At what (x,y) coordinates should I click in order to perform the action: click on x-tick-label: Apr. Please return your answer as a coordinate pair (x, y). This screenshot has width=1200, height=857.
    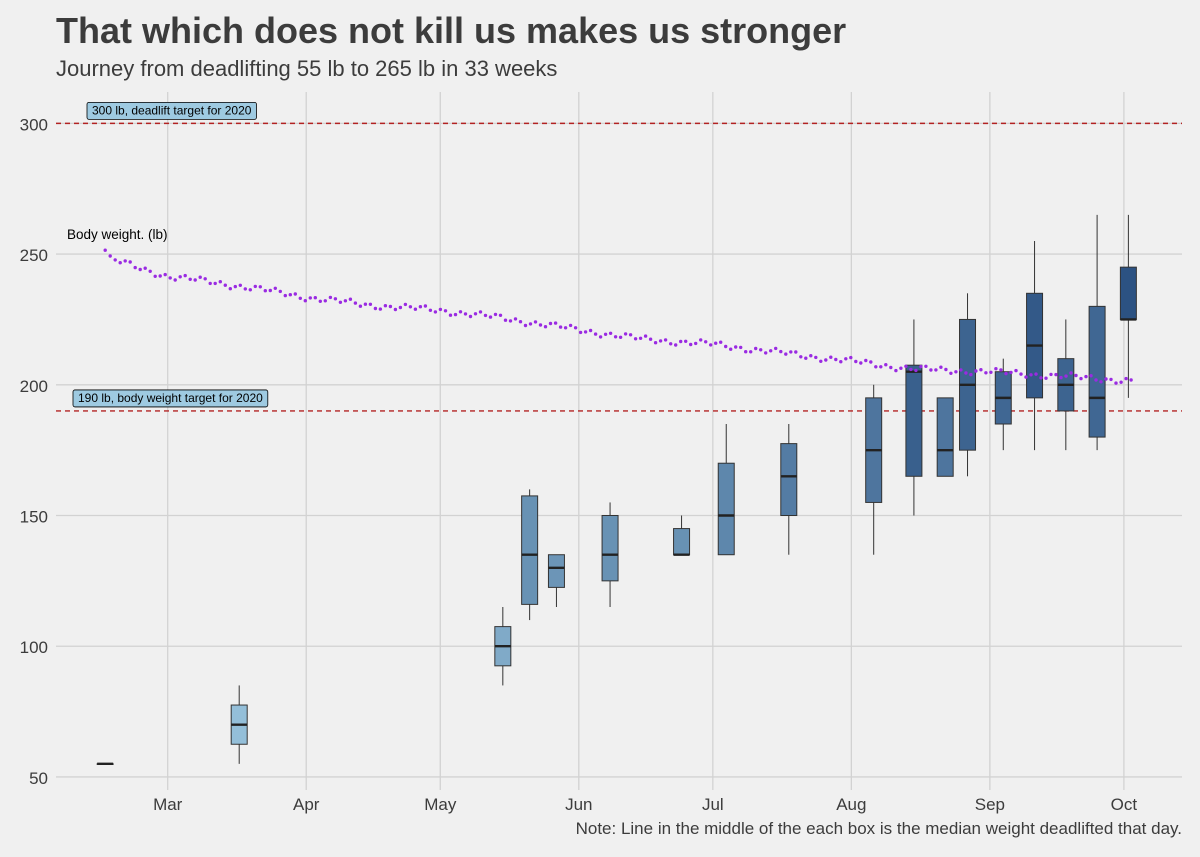
    Looking at the image, I should click on (306, 804).